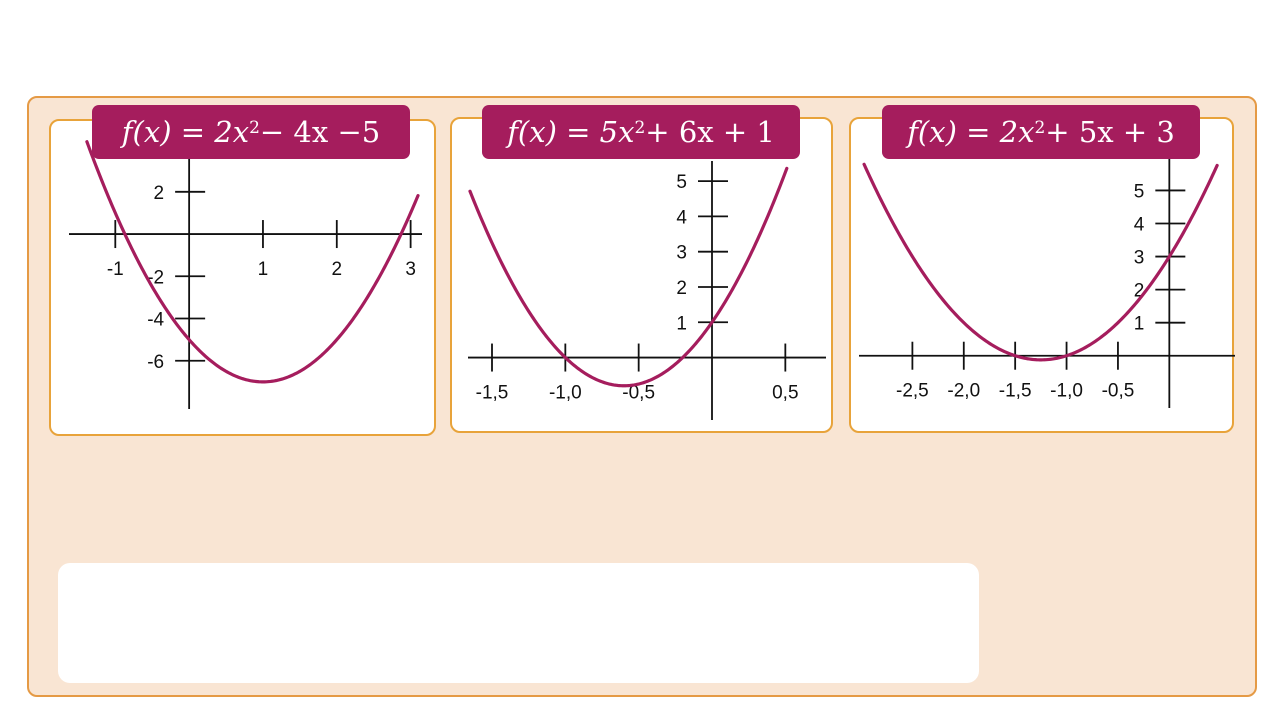 The height and width of the screenshot is (721, 1281). Describe the element at coordinates (155, 320) in the screenshot. I see `y-tick-label: -4` at that location.